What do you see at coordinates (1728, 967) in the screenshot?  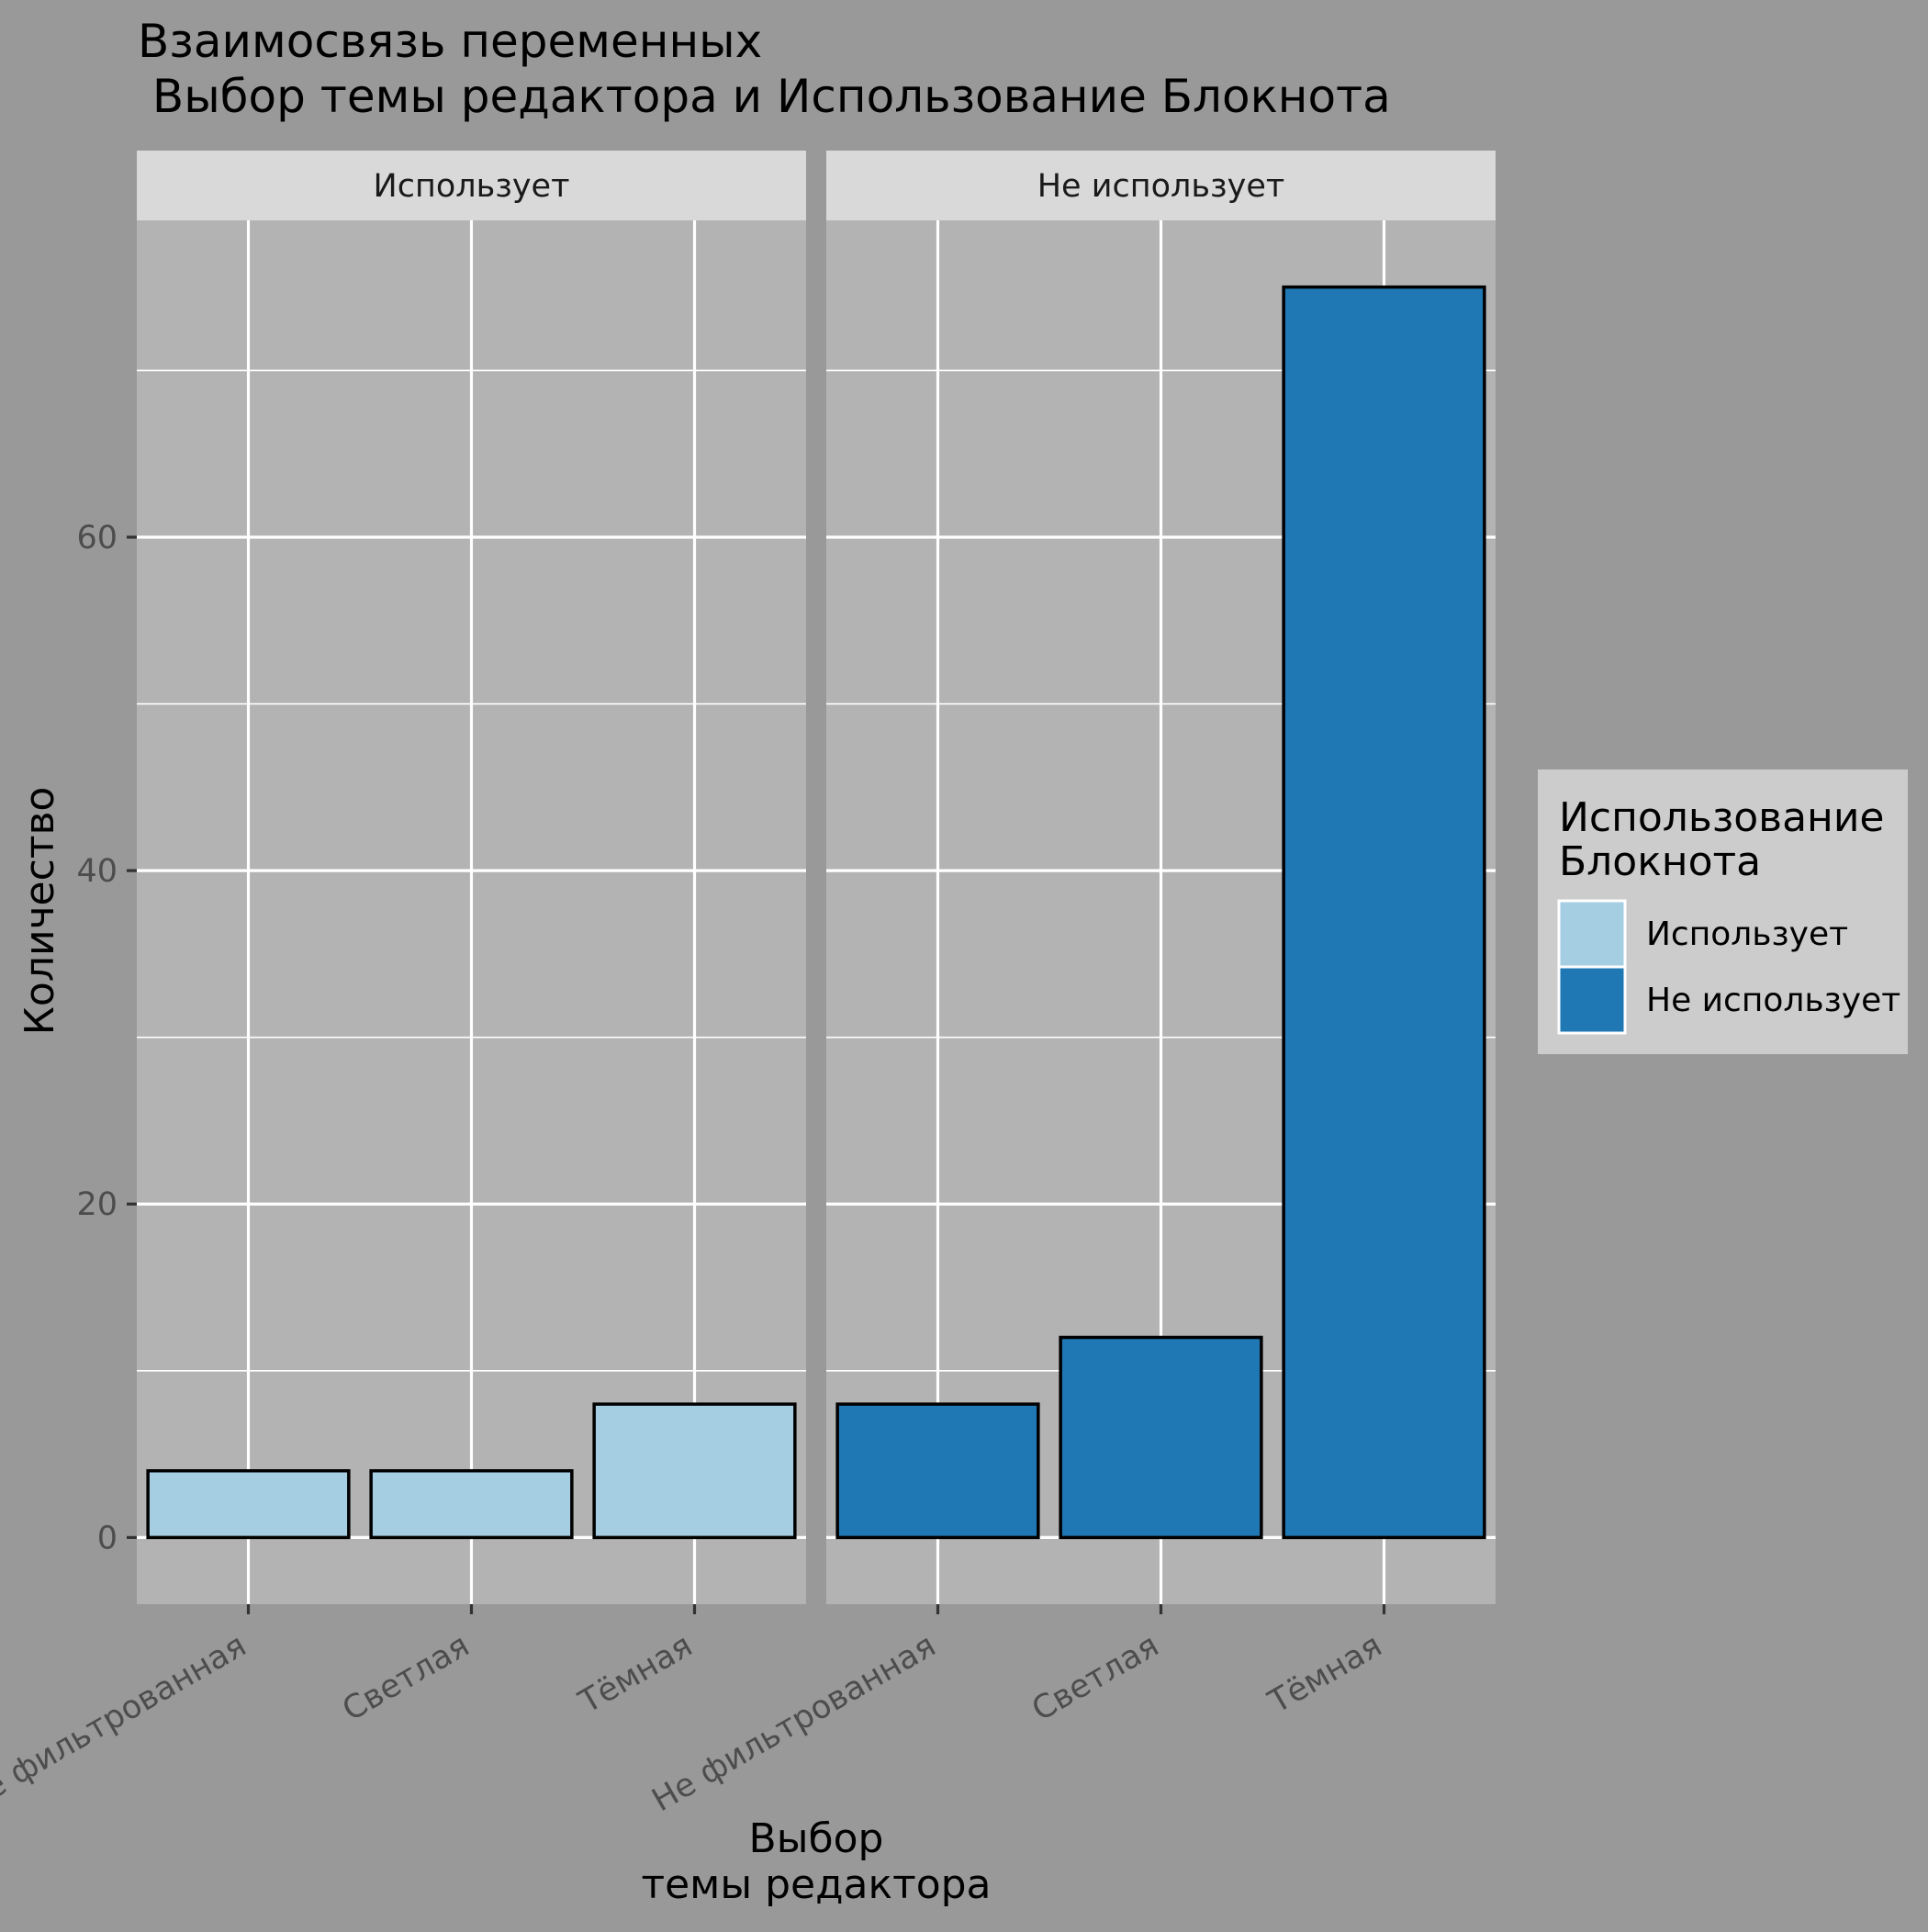 I see `legend-entries: Использует Не использует` at bounding box center [1728, 967].